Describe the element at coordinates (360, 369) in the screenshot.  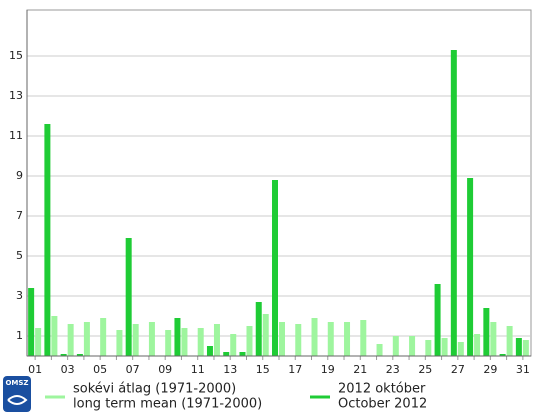
I see `x-tick-label: 21` at that location.